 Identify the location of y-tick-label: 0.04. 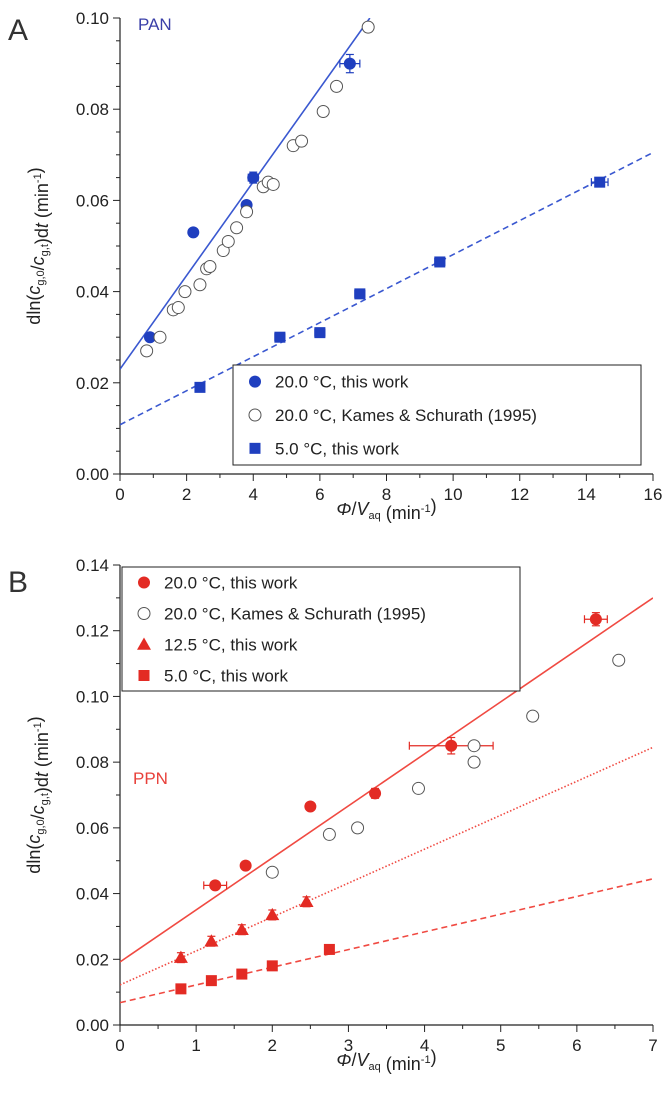
(92, 292).